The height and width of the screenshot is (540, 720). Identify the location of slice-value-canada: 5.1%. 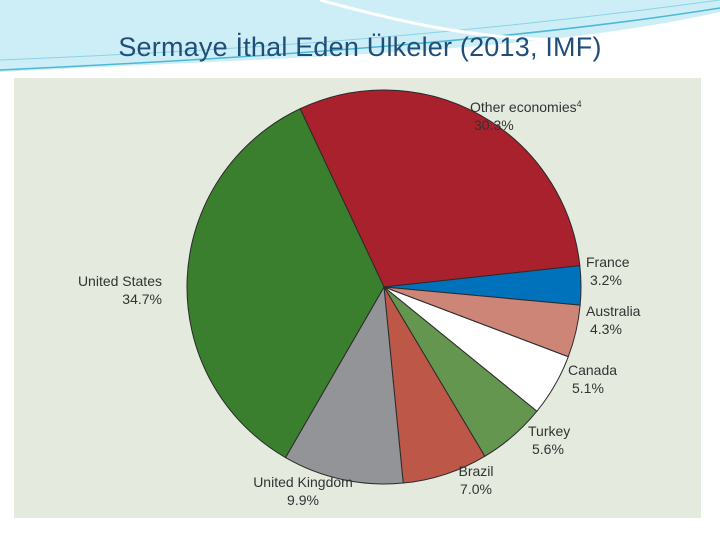
(588, 388).